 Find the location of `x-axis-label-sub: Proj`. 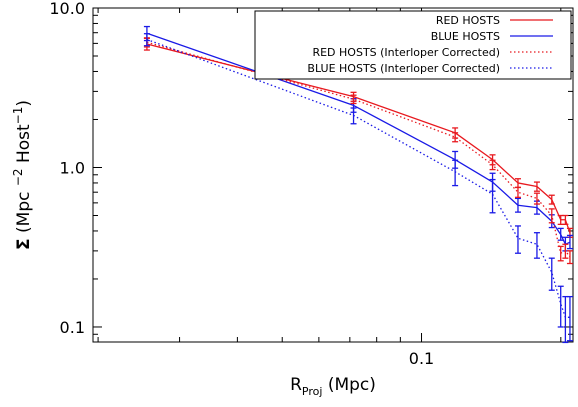

x-axis-label-sub: Proj is located at coordinates (312, 391).